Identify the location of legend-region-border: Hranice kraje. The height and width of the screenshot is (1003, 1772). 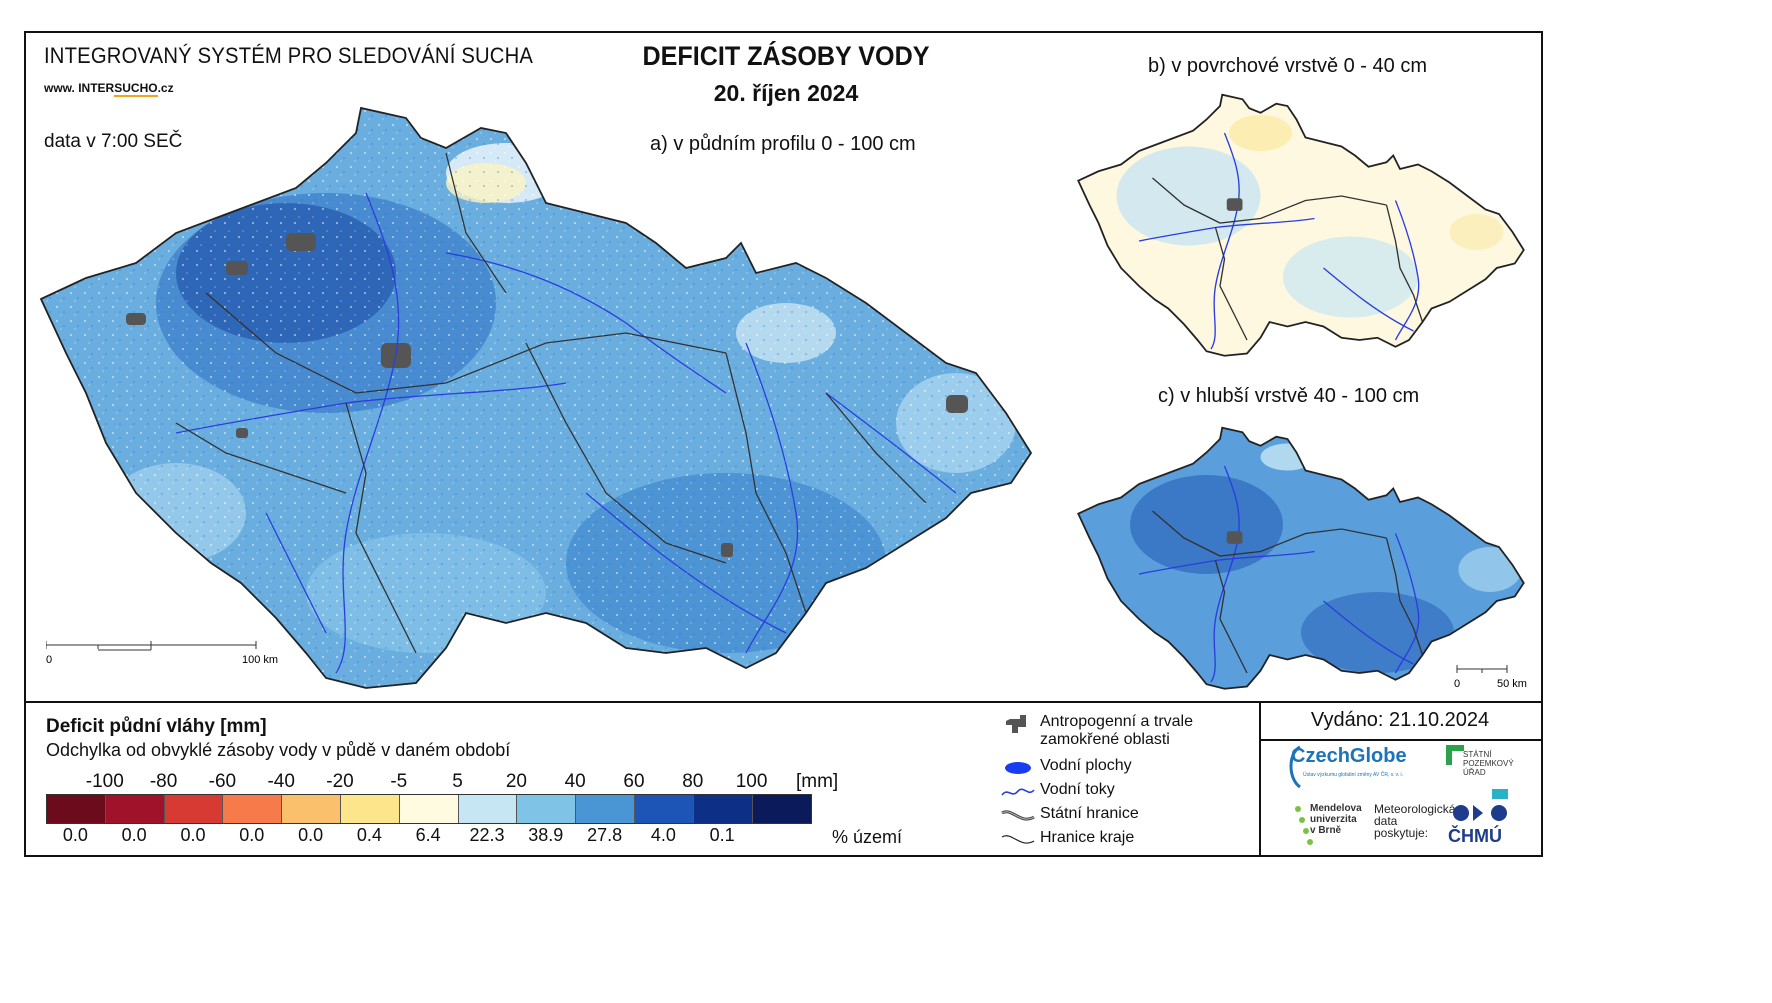
(1065, 840).